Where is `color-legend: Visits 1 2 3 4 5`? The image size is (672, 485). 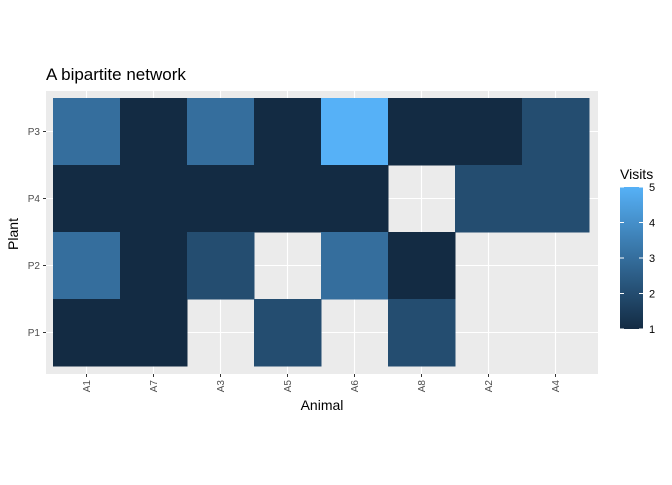
color-legend: Visits 1 2 3 4 5 is located at coordinates (637, 251).